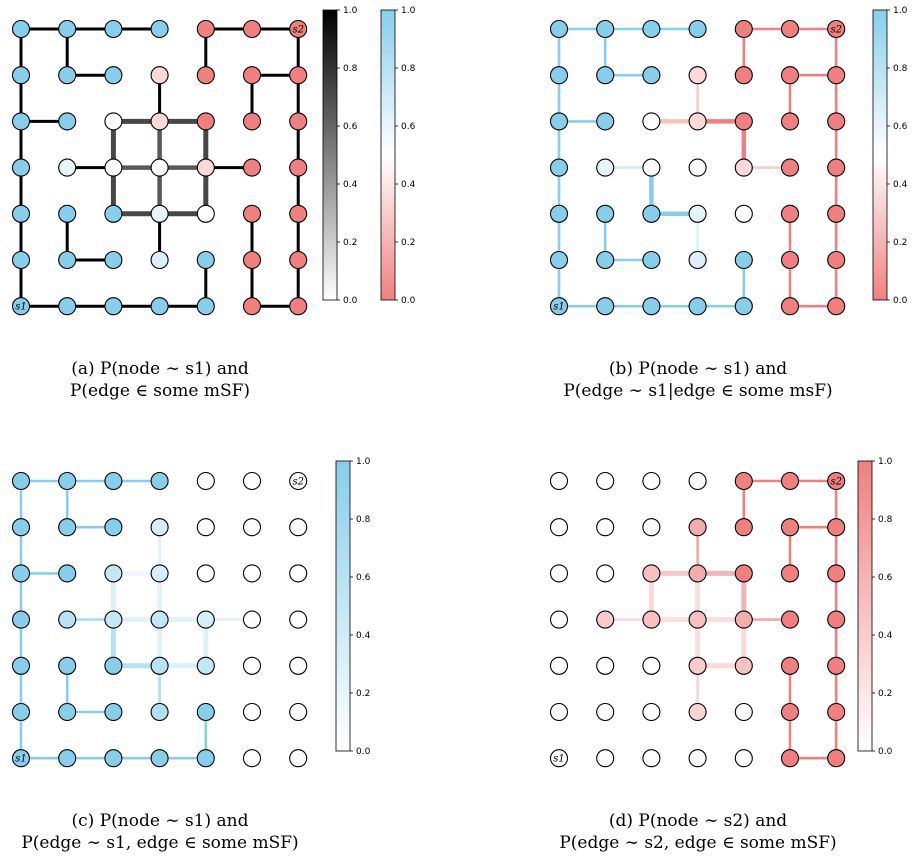  What do you see at coordinates (159, 167) in the screenshot?
I see `node-layer: s1 s2` at bounding box center [159, 167].